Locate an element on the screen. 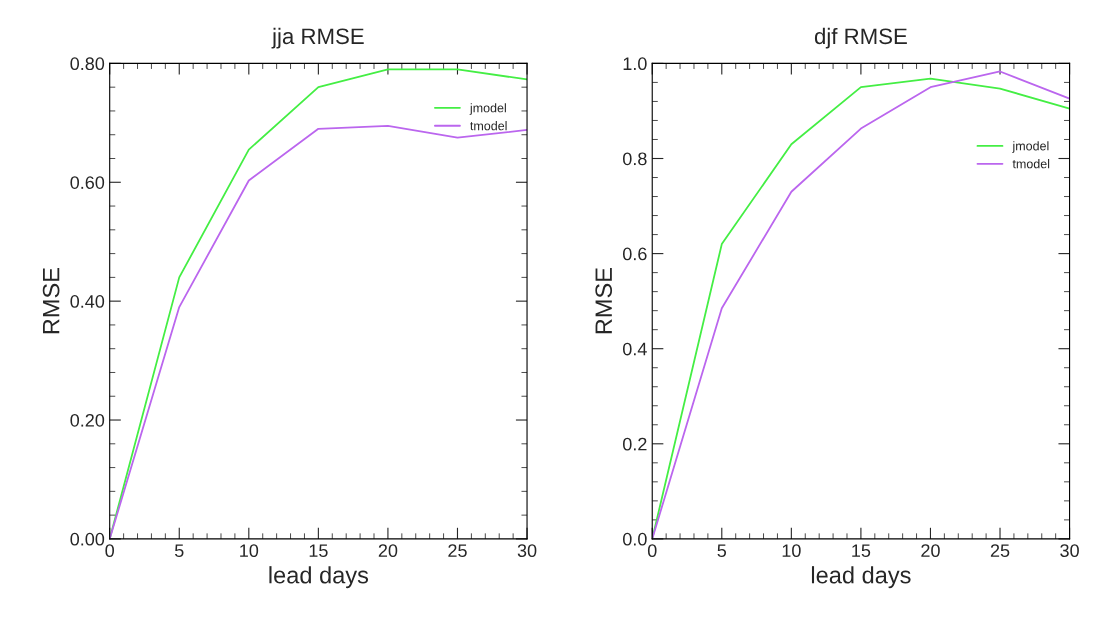 Image resolution: width=1097 pixels, height=634 pixels. y-tick-label: 0.20 is located at coordinates (87, 420).